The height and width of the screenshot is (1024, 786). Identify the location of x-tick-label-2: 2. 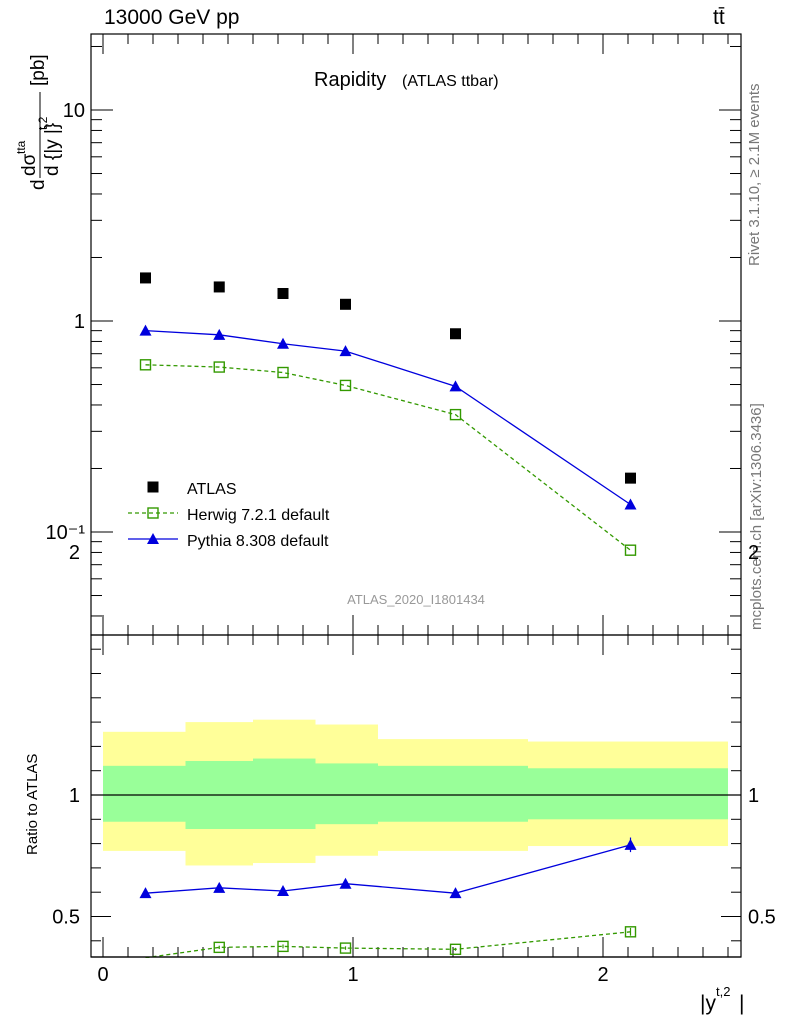
(602, 975).